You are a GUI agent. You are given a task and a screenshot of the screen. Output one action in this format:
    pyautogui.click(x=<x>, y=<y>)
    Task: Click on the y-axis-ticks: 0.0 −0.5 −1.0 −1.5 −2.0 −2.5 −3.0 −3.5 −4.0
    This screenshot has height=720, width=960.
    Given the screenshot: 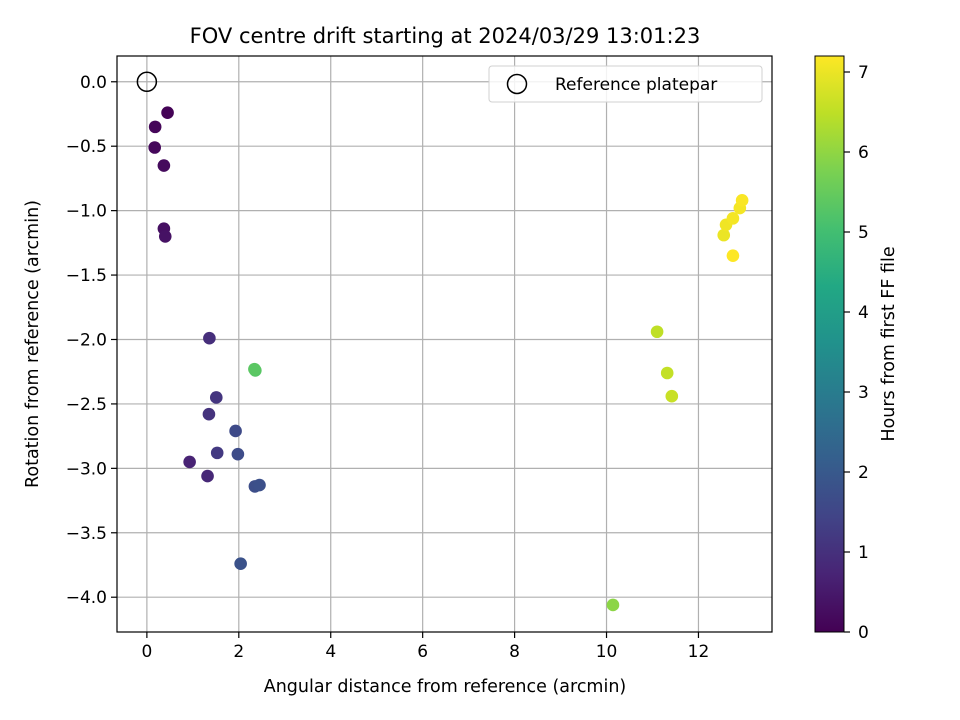 What is the action you would take?
    pyautogui.click(x=91, y=340)
    